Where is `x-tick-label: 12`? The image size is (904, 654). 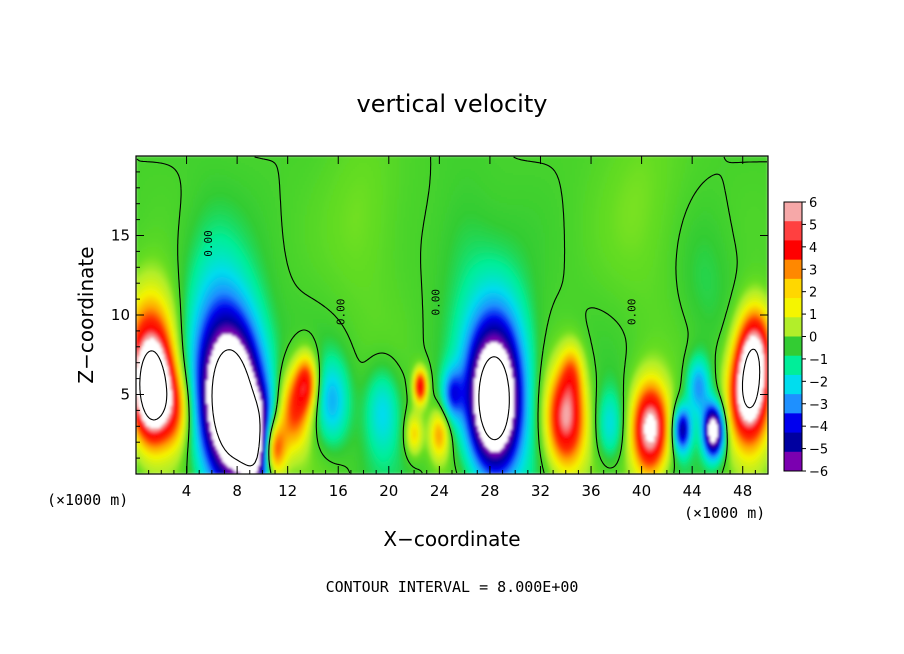 x-tick-label: 12 is located at coordinates (287, 491).